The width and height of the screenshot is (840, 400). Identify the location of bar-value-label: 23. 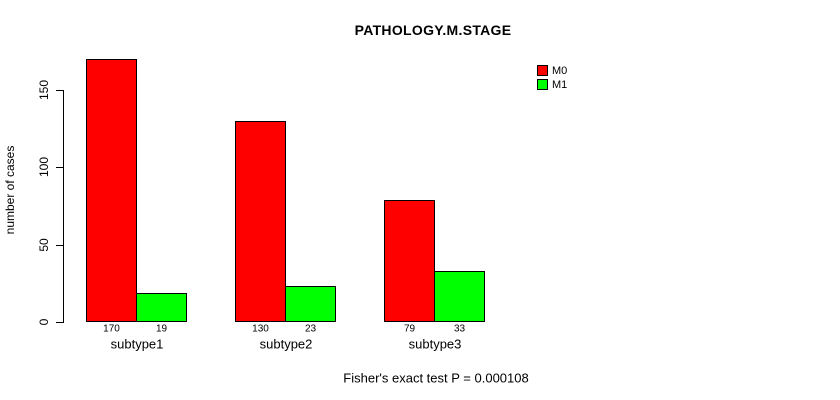
(310, 329).